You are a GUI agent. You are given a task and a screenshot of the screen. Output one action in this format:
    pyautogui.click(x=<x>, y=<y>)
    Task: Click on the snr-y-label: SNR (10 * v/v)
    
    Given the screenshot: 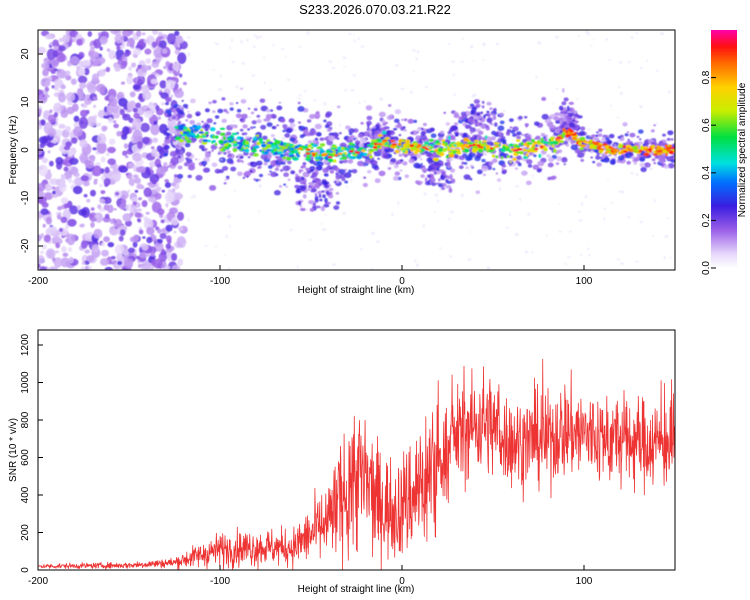 What is the action you would take?
    pyautogui.click(x=13, y=450)
    